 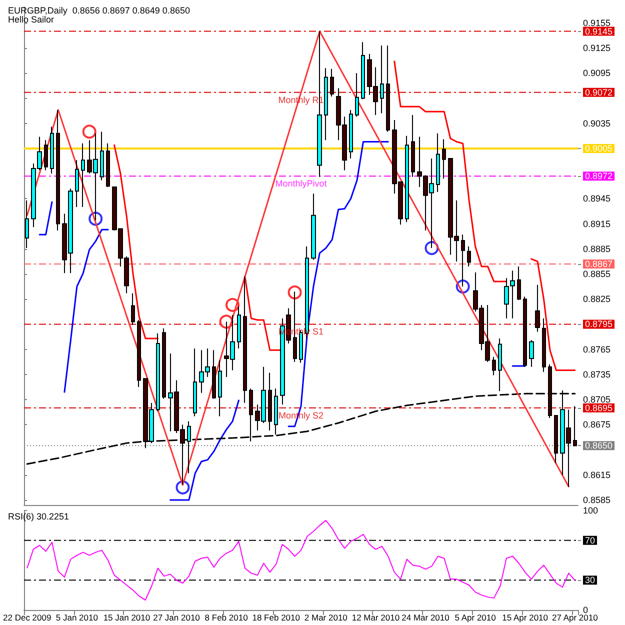 I want to click on y-tick-label: 0.8585, so click(x=597, y=499).